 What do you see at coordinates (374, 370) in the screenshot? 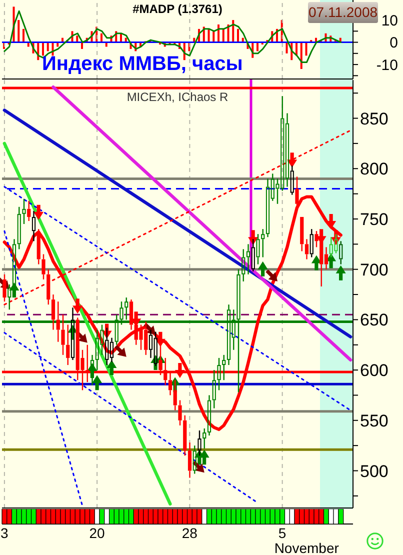
I see `y-tick-label: 600` at bounding box center [374, 370].